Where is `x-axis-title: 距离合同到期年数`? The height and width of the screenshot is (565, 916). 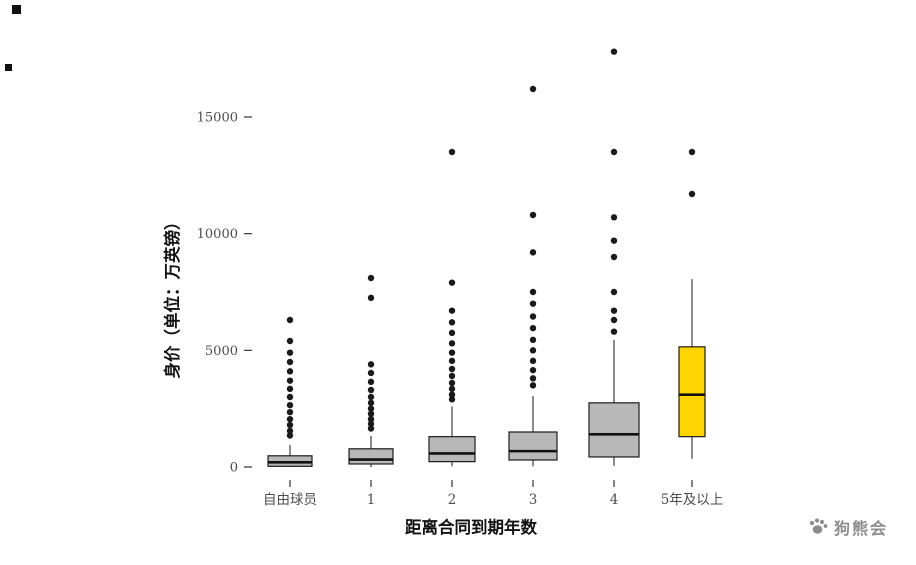 x-axis-title: 距离合同到期年数 is located at coordinates (471, 527).